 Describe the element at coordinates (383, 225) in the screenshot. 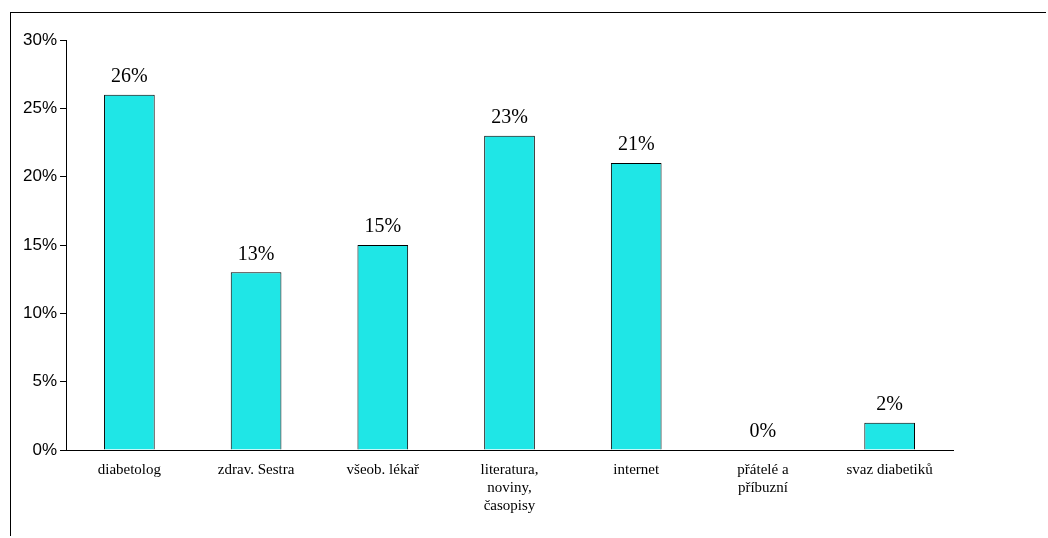

I see `data-label: 15%` at that location.